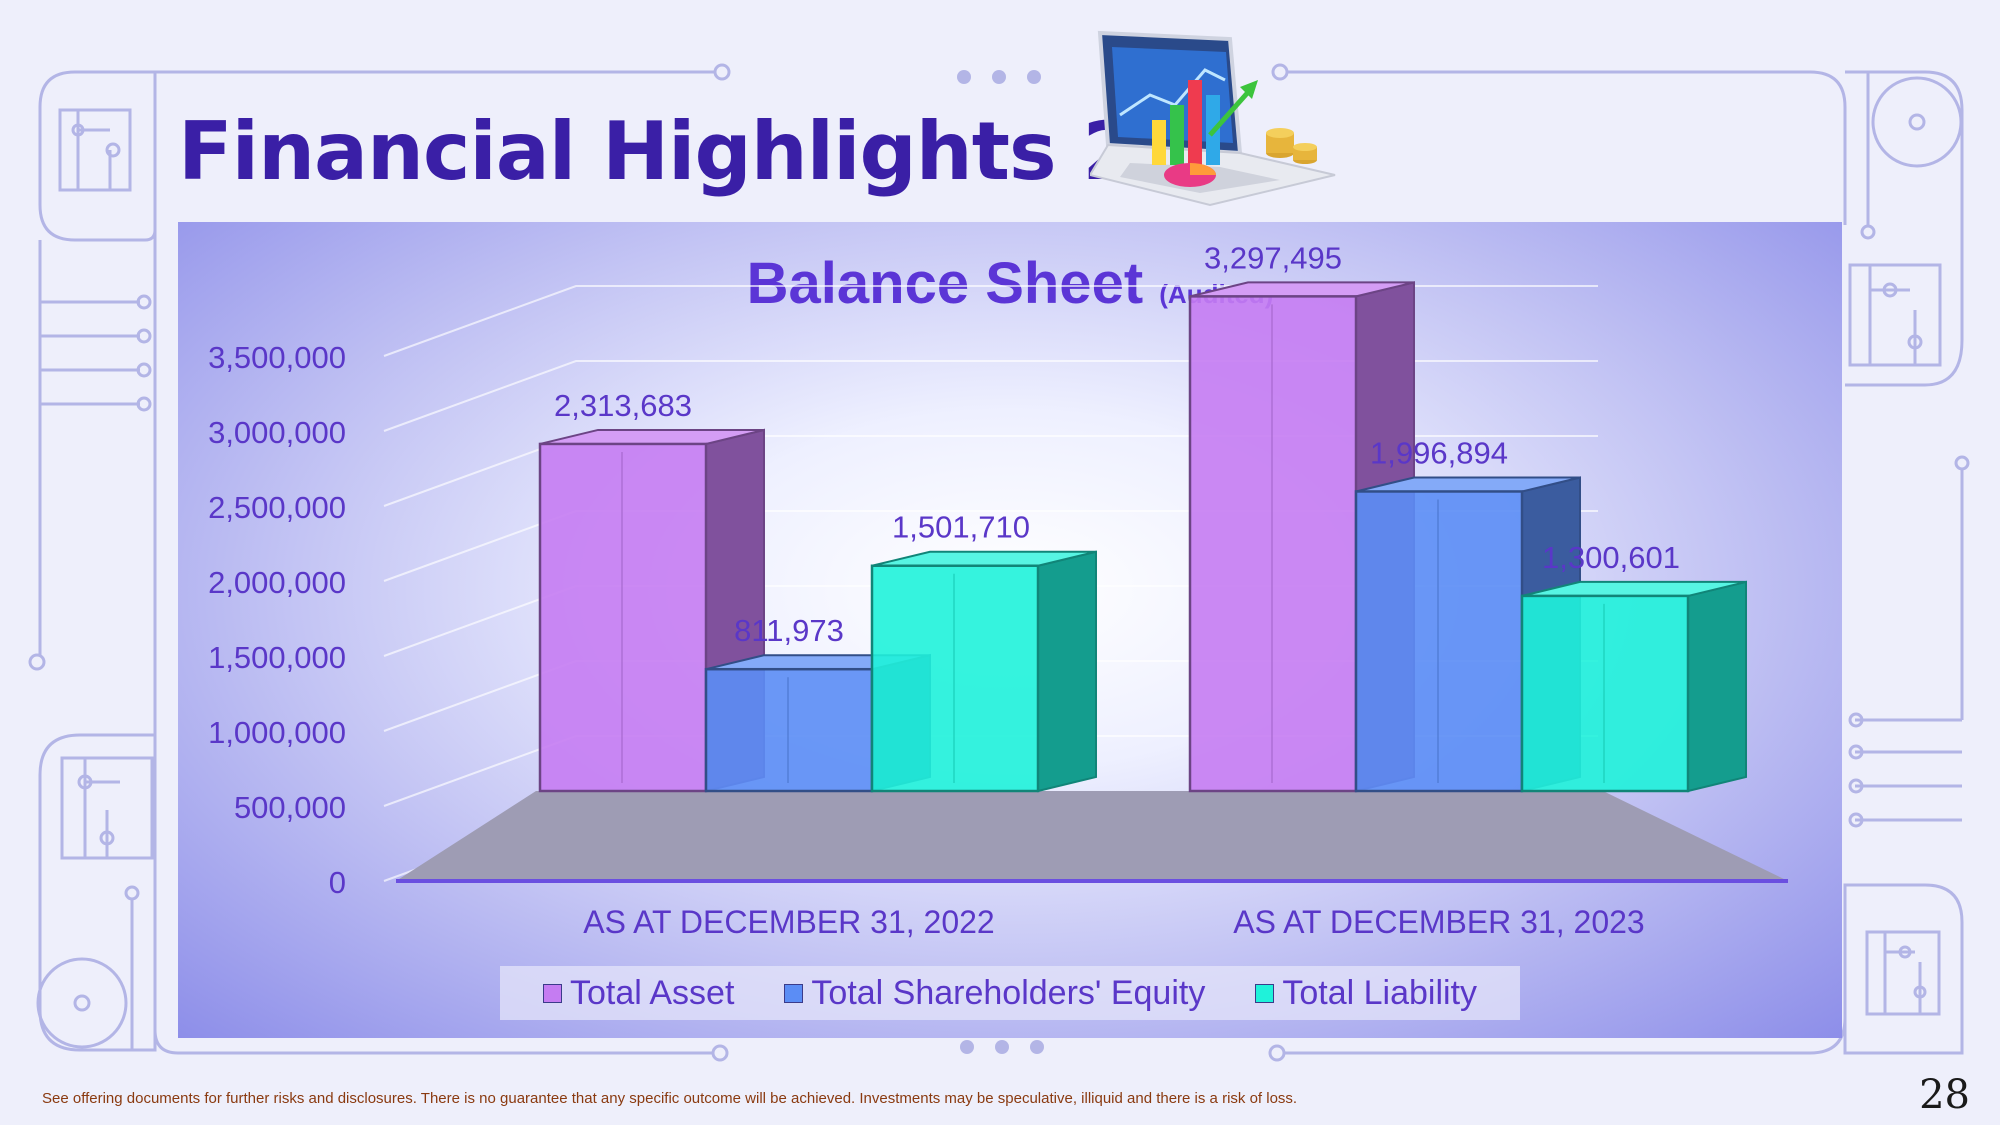 The width and height of the screenshot is (2000, 1125). What do you see at coordinates (277, 732) in the screenshot?
I see `y-tick-label: 1,000,000` at bounding box center [277, 732].